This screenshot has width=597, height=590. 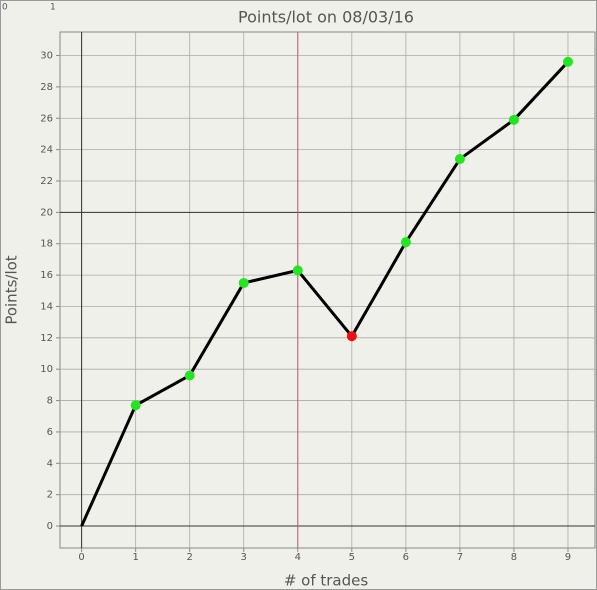 What do you see at coordinates (46, 369) in the screenshot?
I see `y-tick-label: 10` at bounding box center [46, 369].